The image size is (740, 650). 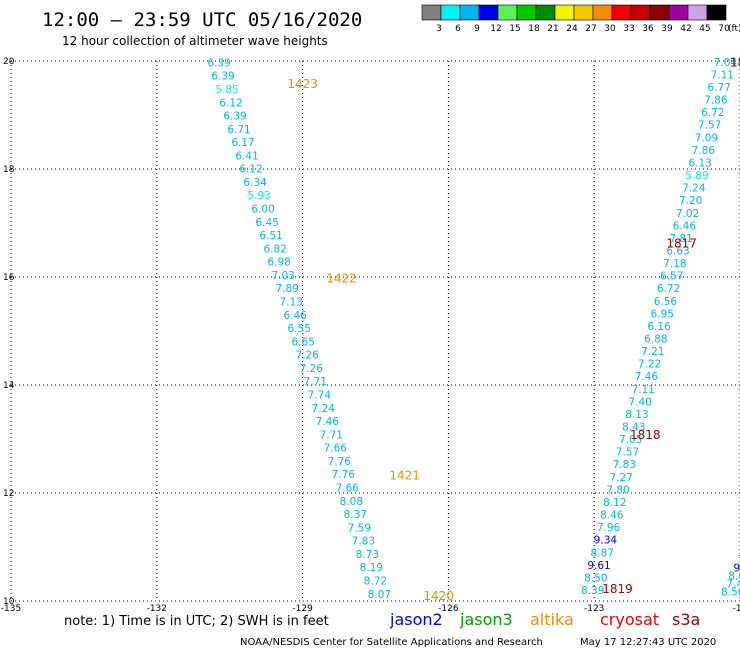 I want to click on lat-tick-label: 14, so click(x=9, y=386).